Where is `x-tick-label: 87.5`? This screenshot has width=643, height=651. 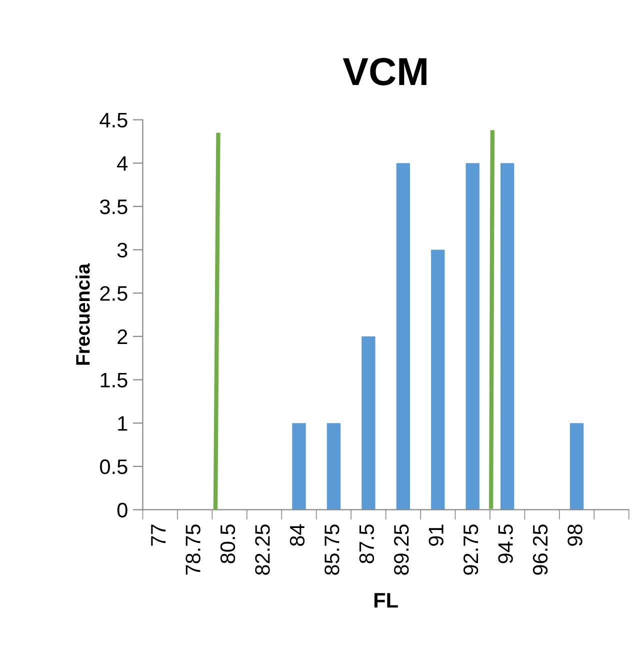 x-tick-label: 87.5 is located at coordinates (366, 544).